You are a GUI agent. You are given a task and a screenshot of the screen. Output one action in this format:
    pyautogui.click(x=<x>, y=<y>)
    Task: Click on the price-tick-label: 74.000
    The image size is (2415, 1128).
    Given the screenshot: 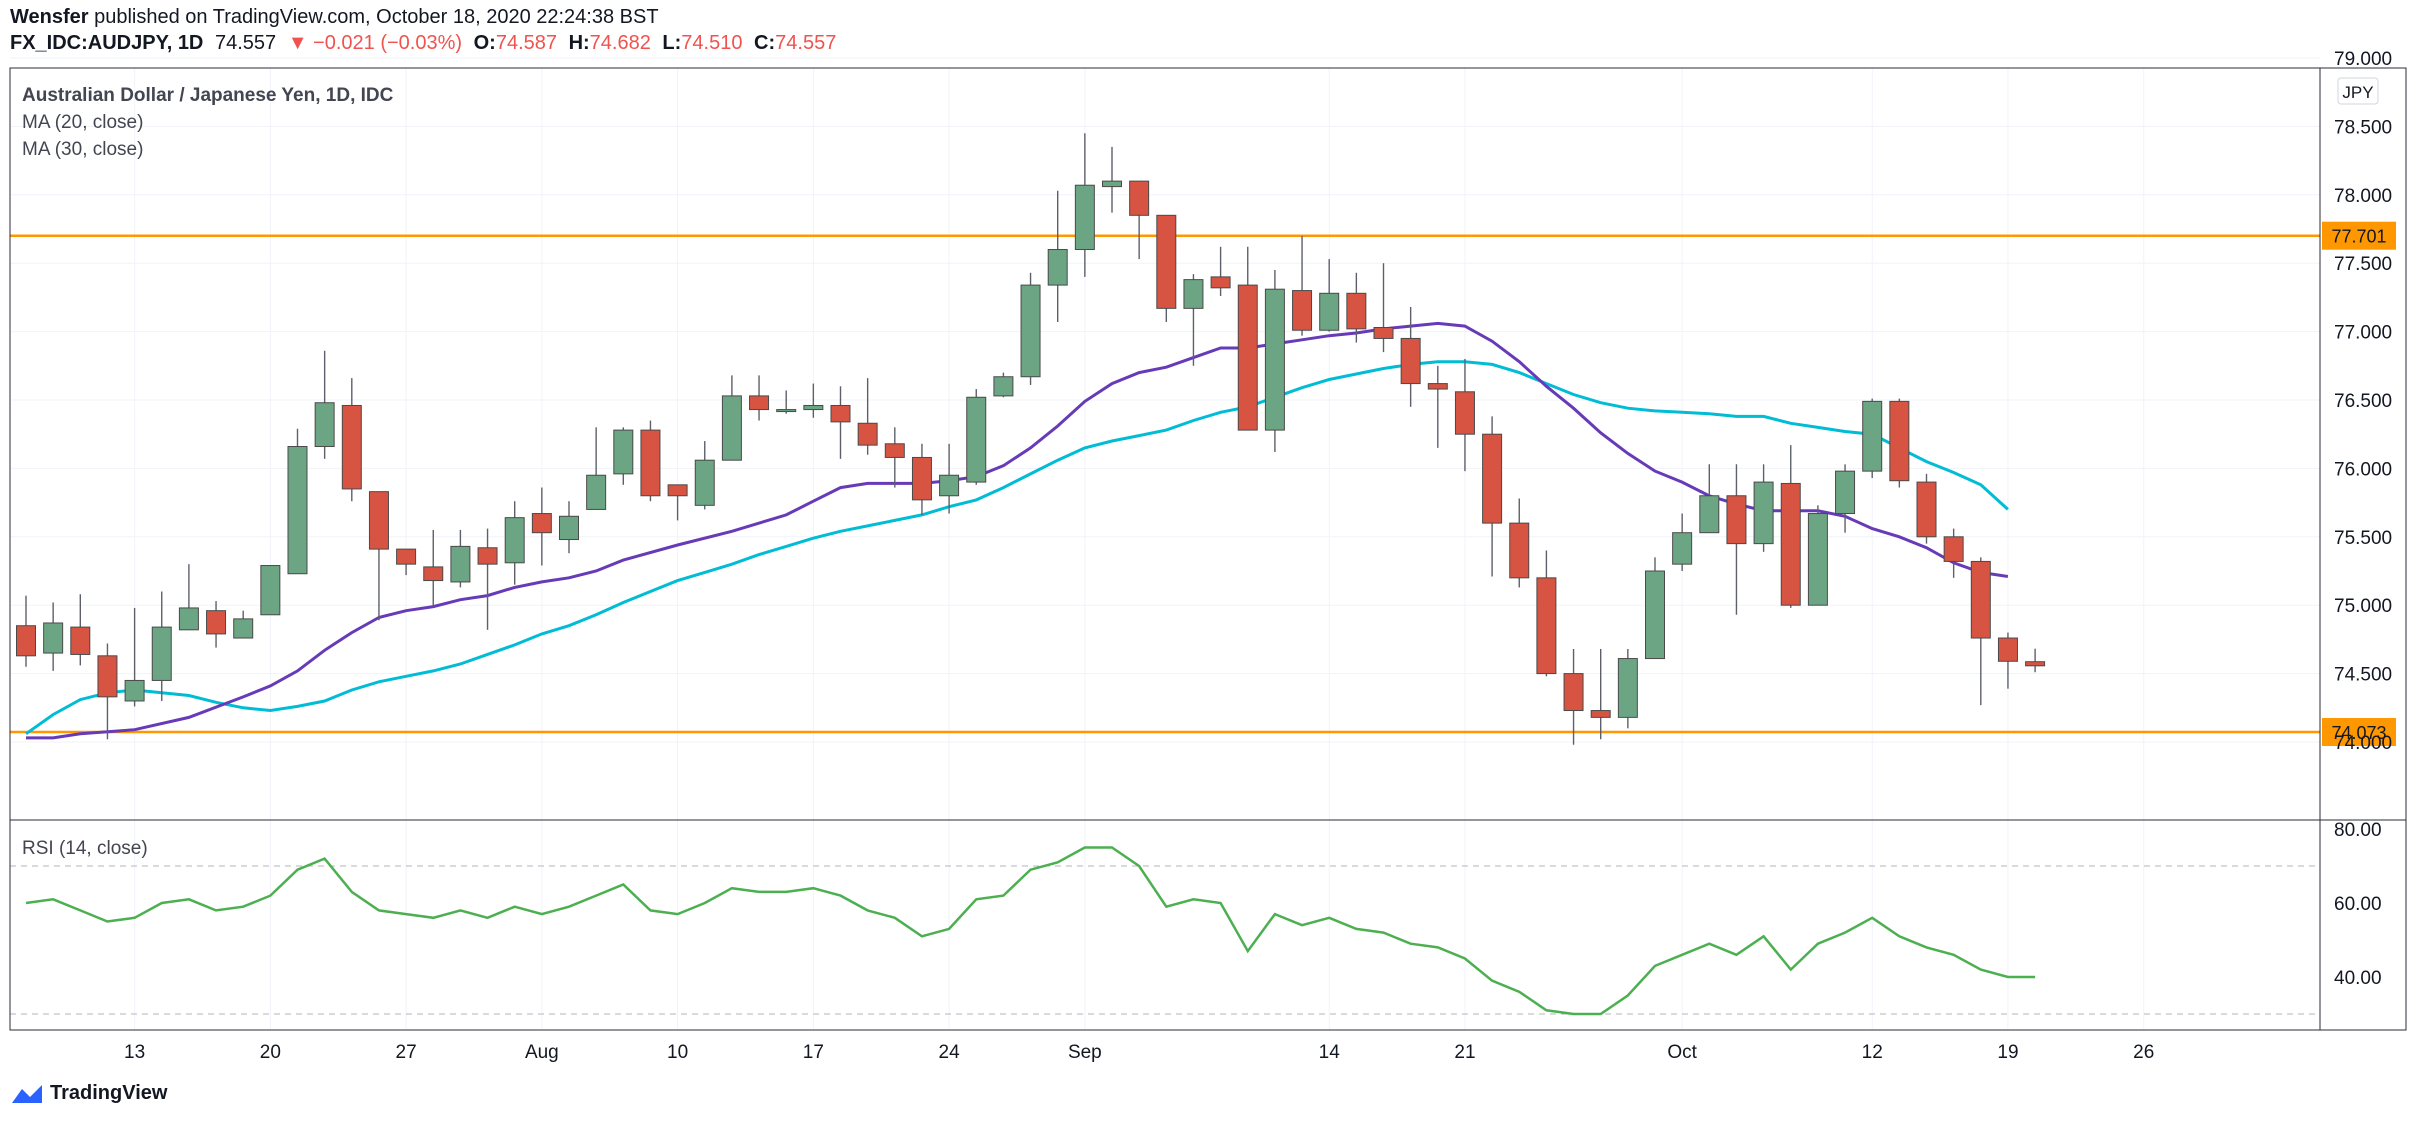 What is the action you would take?
    pyautogui.click(x=2363, y=743)
    